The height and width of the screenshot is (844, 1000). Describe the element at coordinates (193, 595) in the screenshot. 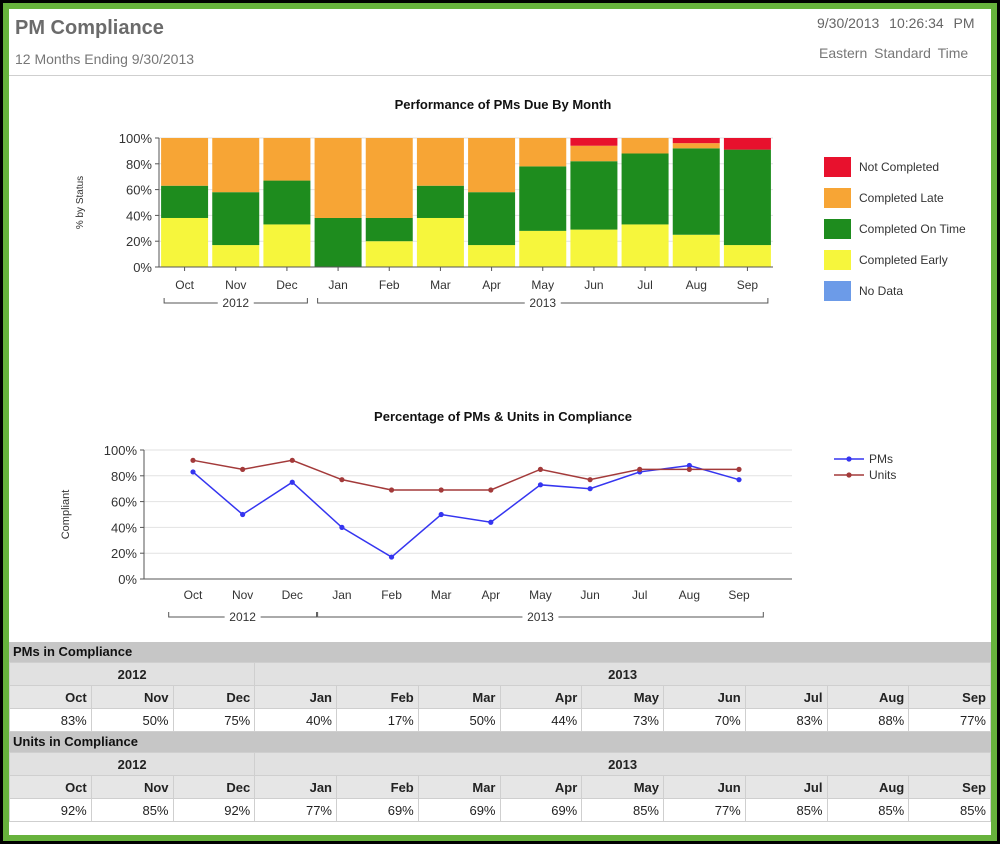

I see `x-tick-label: Oct` at that location.